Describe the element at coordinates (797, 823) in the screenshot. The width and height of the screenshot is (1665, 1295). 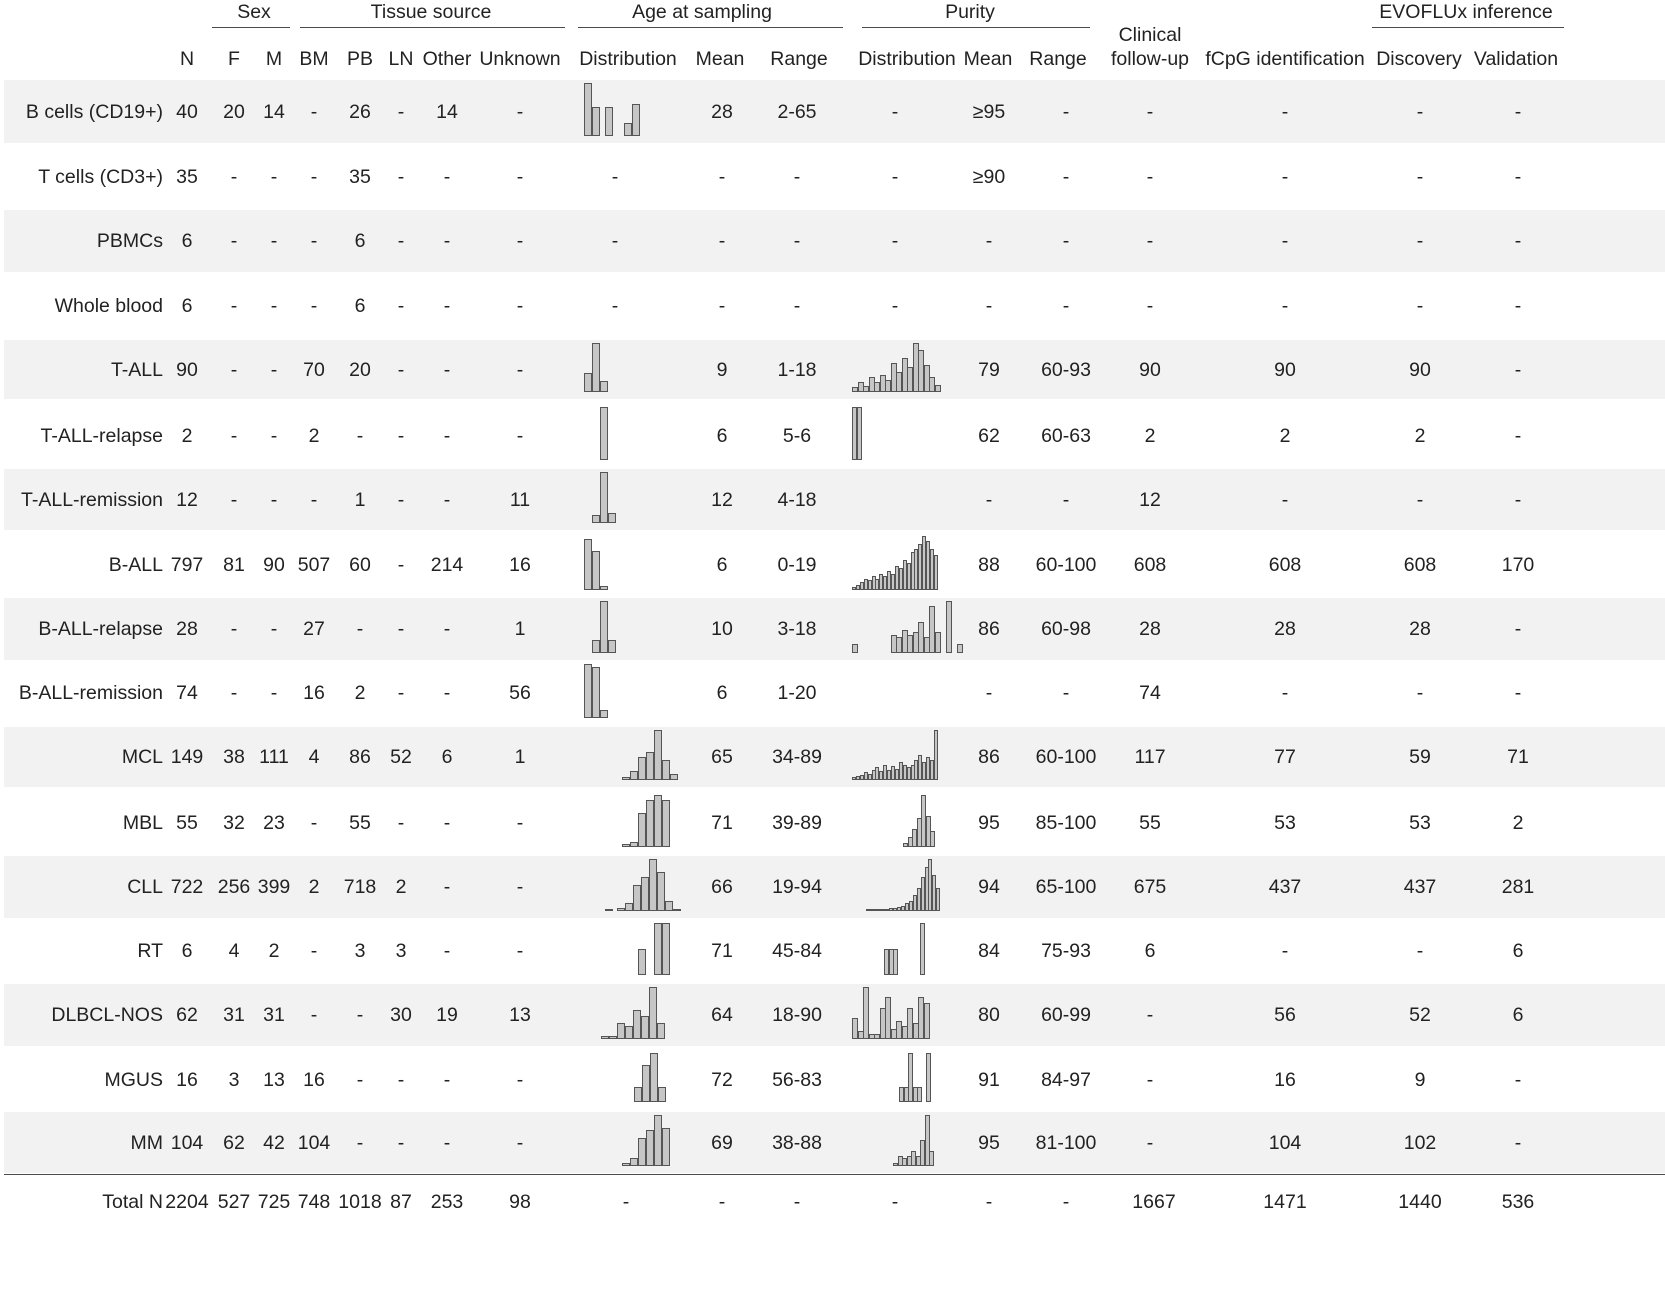
I see `cell-age-range: 39-89` at that location.